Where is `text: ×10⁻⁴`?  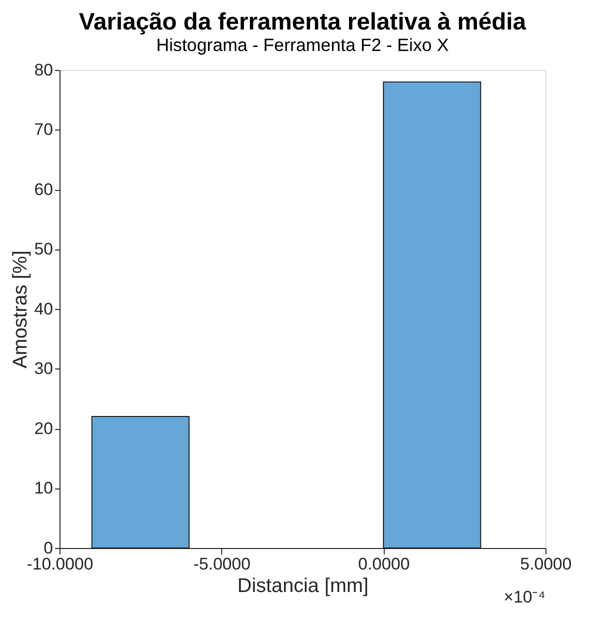 text: ×10⁻⁴ is located at coordinates (525, 597).